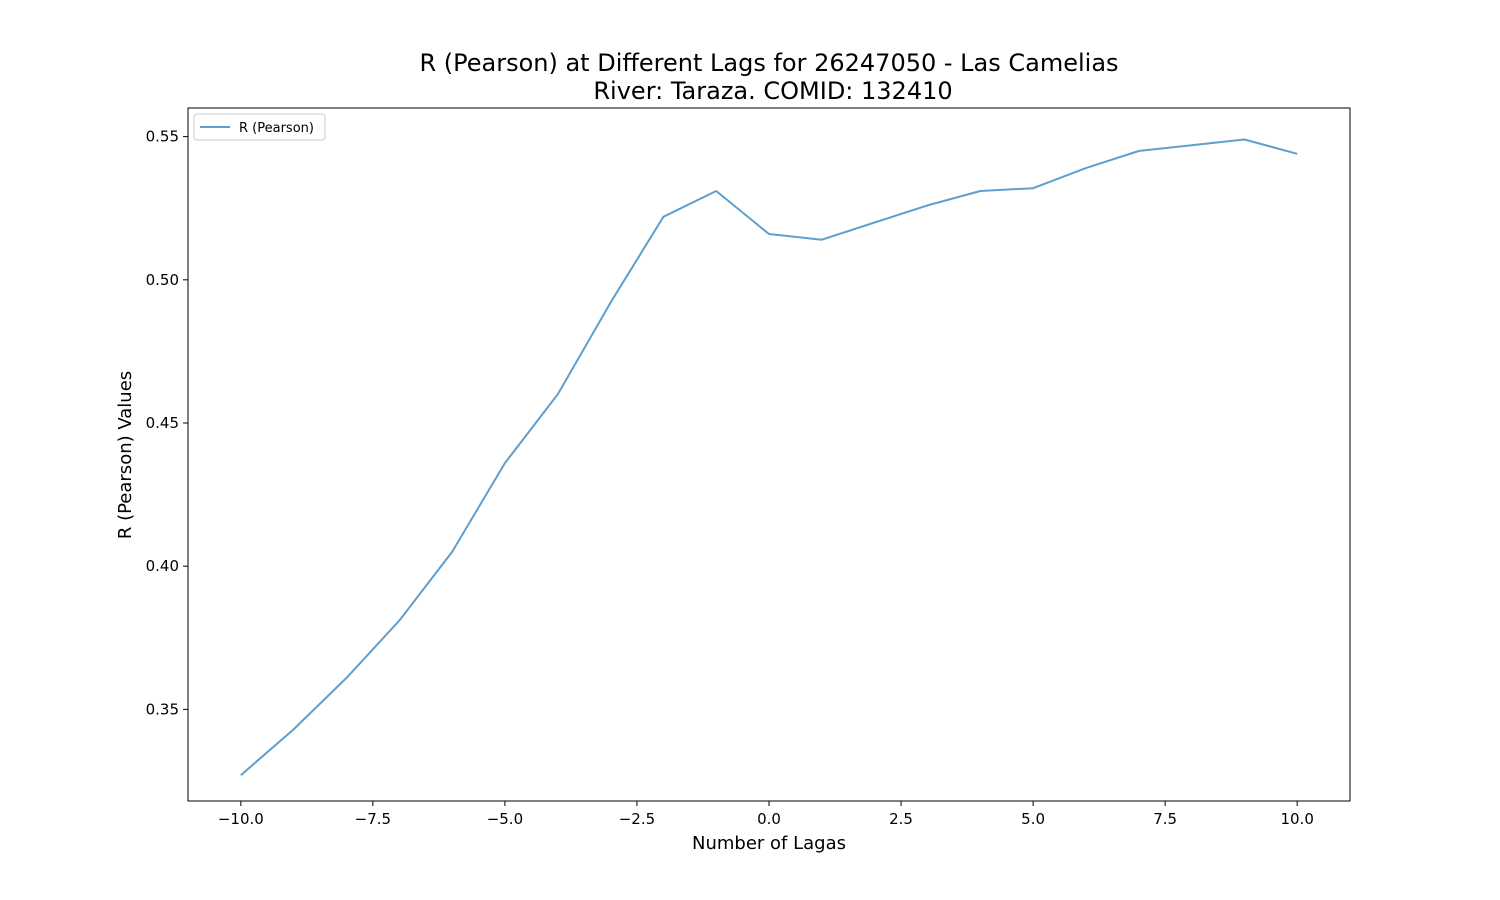  I want to click on x-tick-label: 2.5, so click(901, 819).